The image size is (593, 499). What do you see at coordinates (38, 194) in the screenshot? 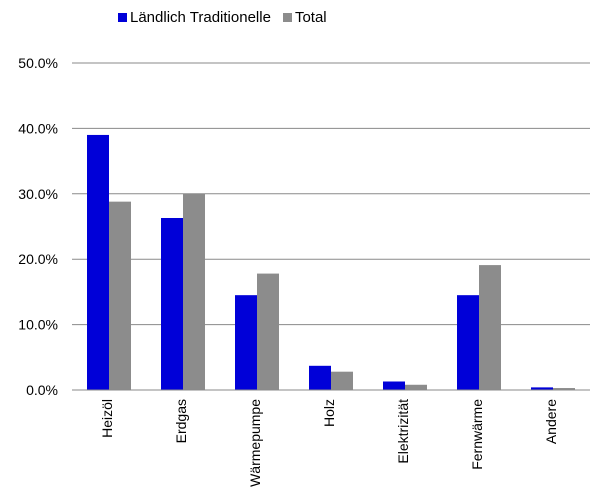
I see `y-tick-label: 30.0%` at bounding box center [38, 194].